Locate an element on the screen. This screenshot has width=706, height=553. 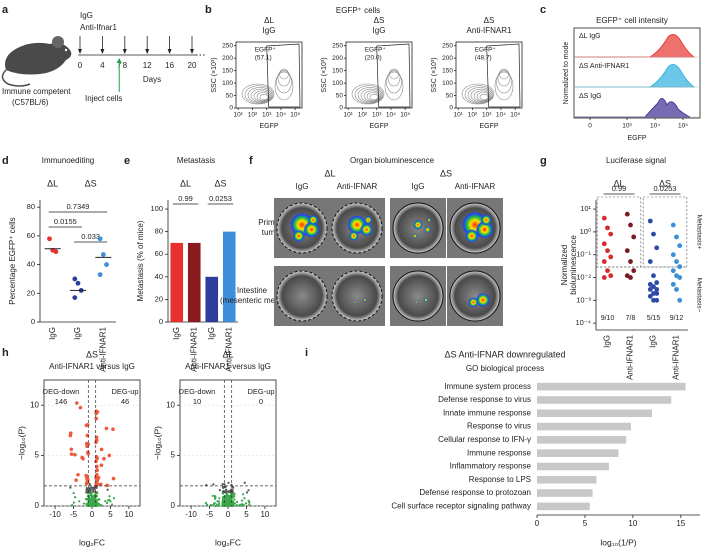
treatment-arrowhead is located at coordinates (147, 51).